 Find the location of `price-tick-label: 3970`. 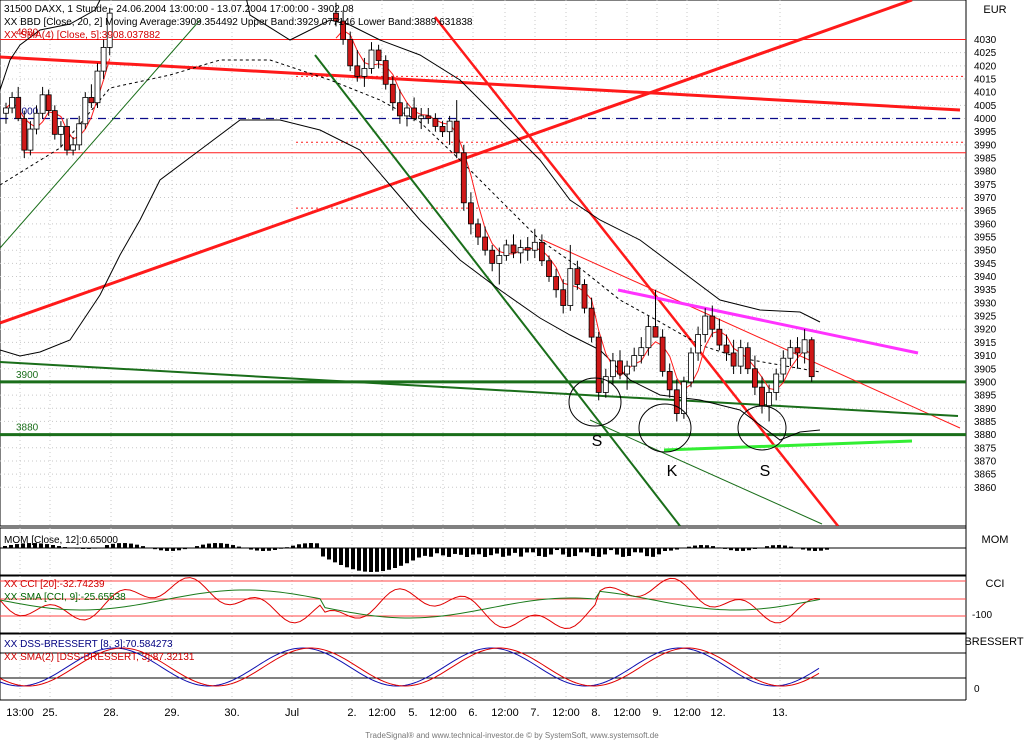

price-tick-label: 3970 is located at coordinates (985, 198).